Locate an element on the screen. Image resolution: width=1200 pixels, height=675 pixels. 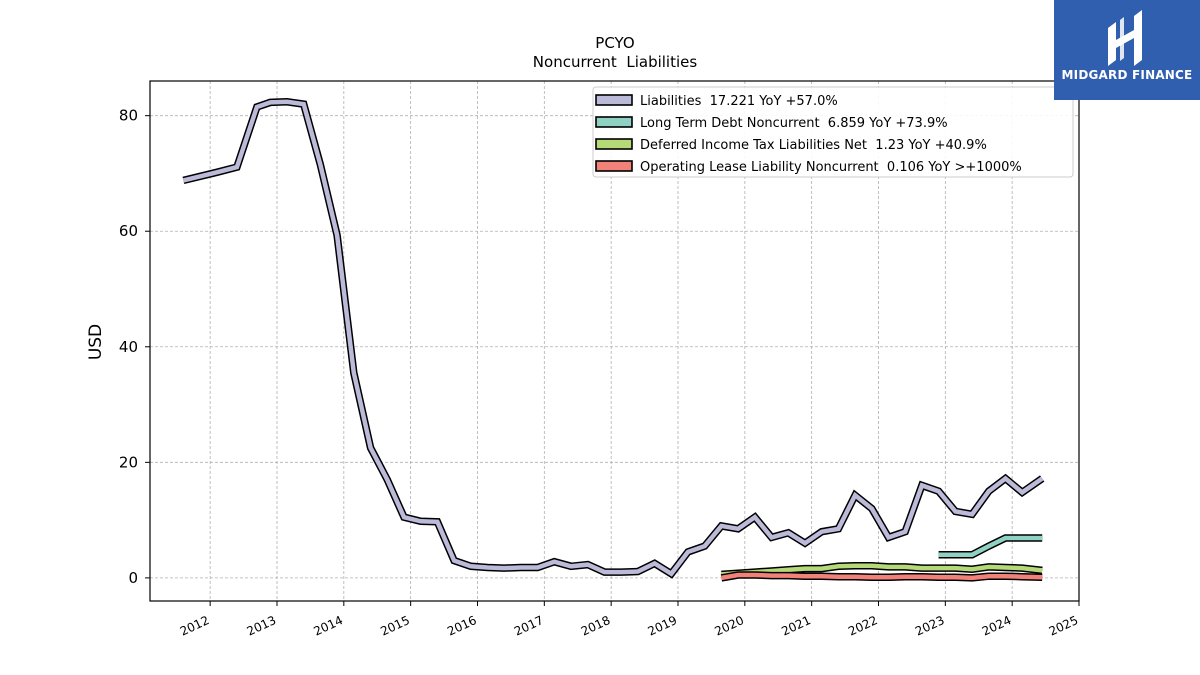
x-tick-label: 2013 is located at coordinates (262, 626).